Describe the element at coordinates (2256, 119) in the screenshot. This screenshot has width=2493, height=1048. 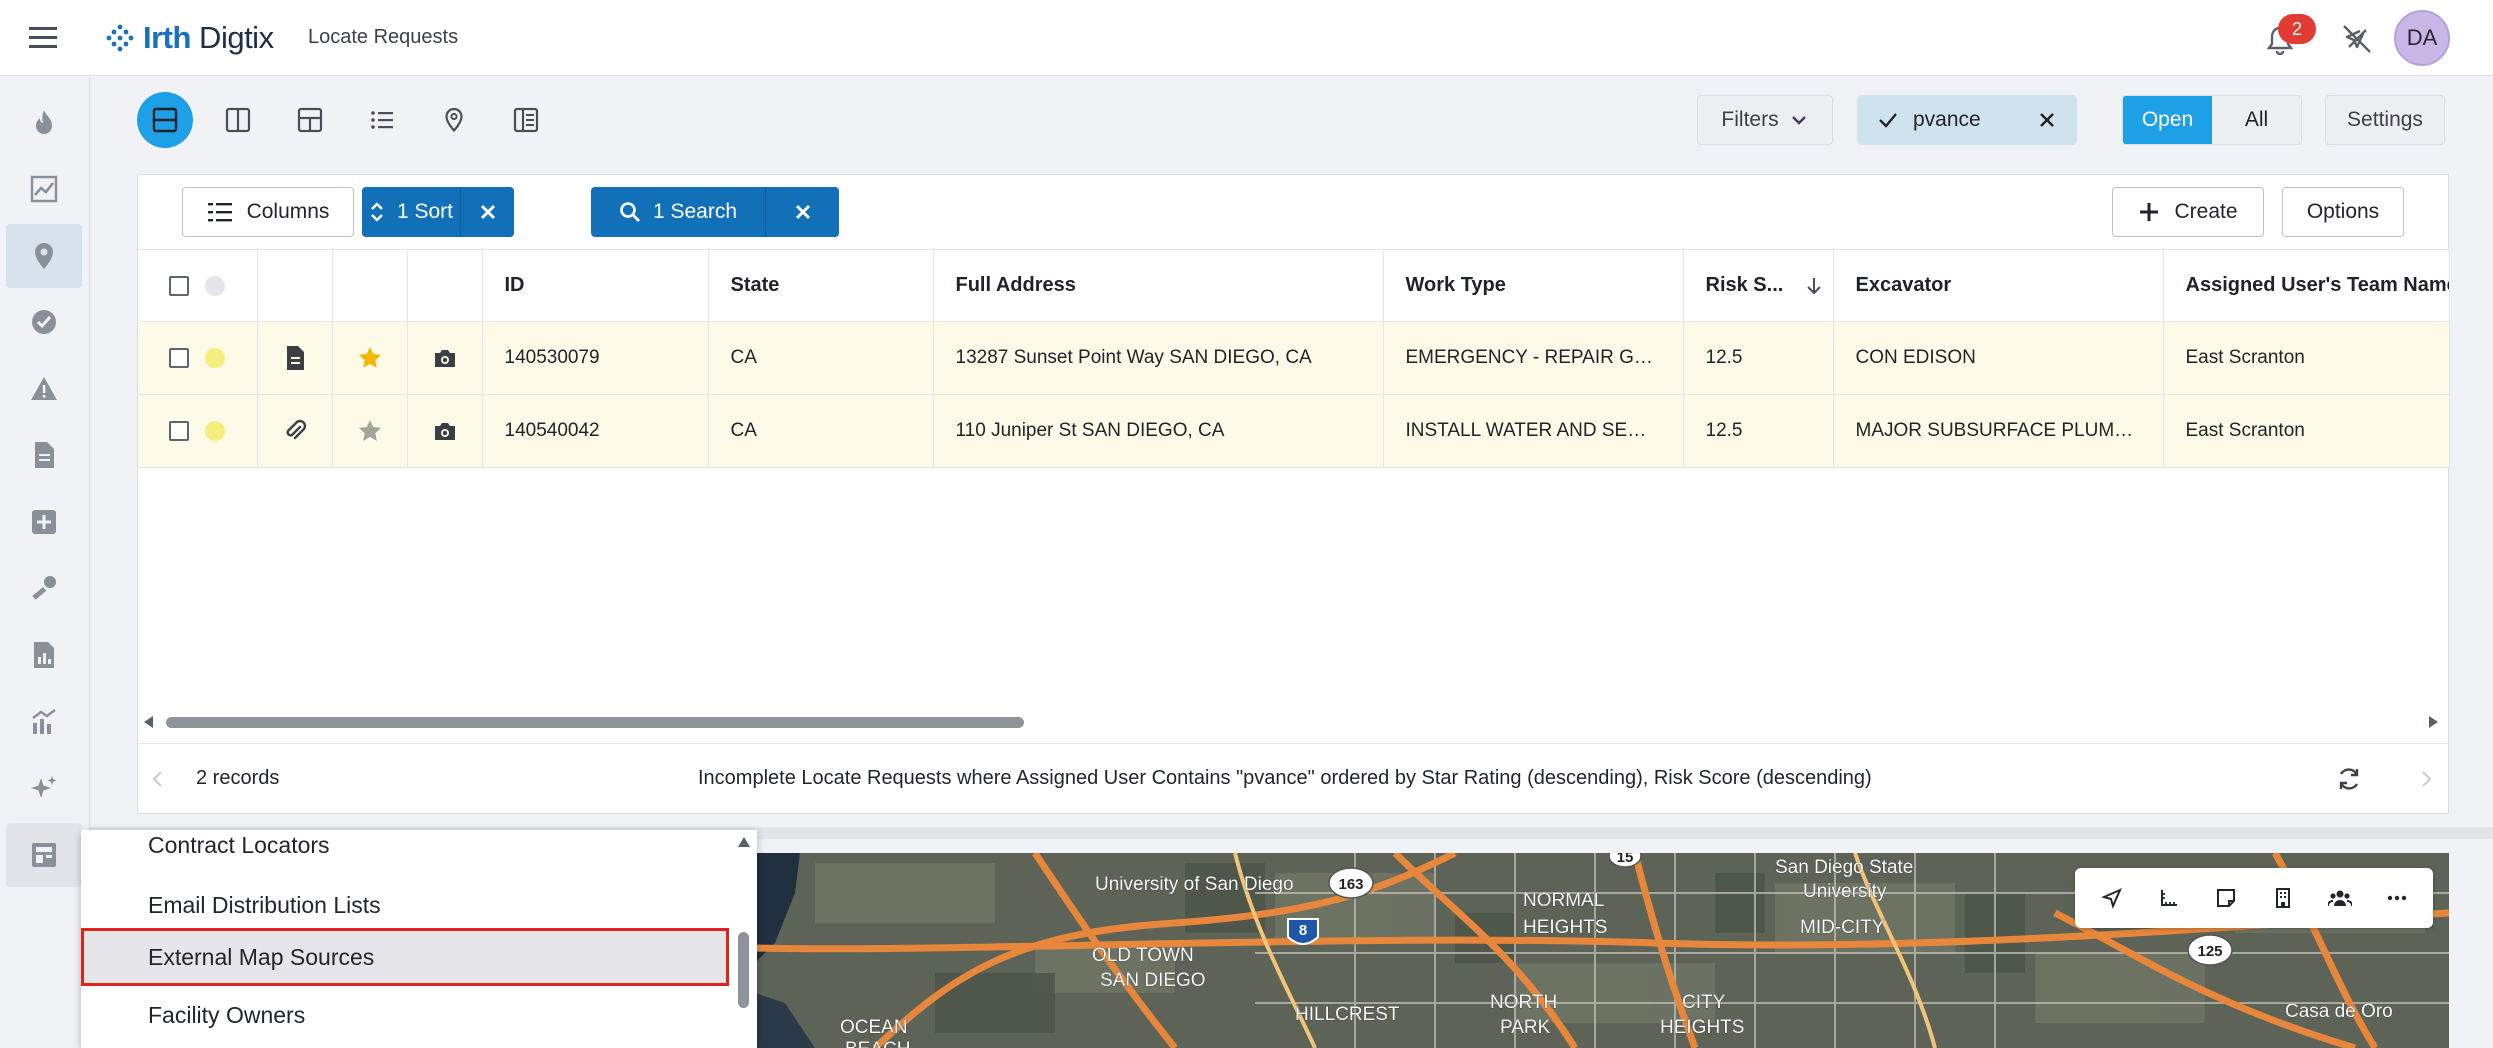
I see `all-toggle-button: All` at that location.